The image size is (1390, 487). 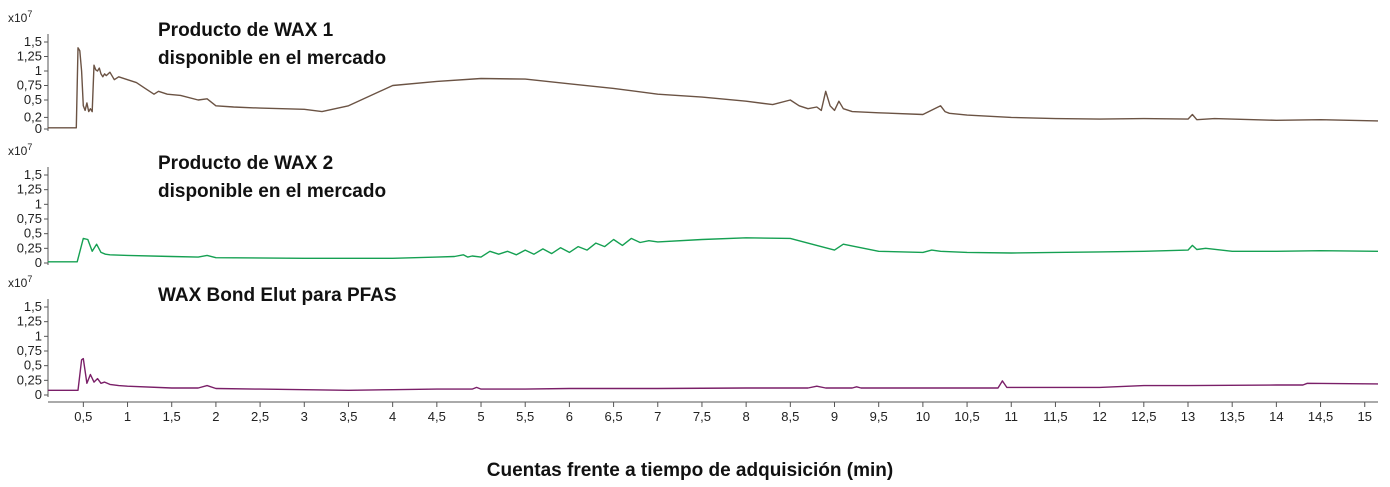 What do you see at coordinates (392, 416) in the screenshot?
I see `x-tick-label: 4` at bounding box center [392, 416].